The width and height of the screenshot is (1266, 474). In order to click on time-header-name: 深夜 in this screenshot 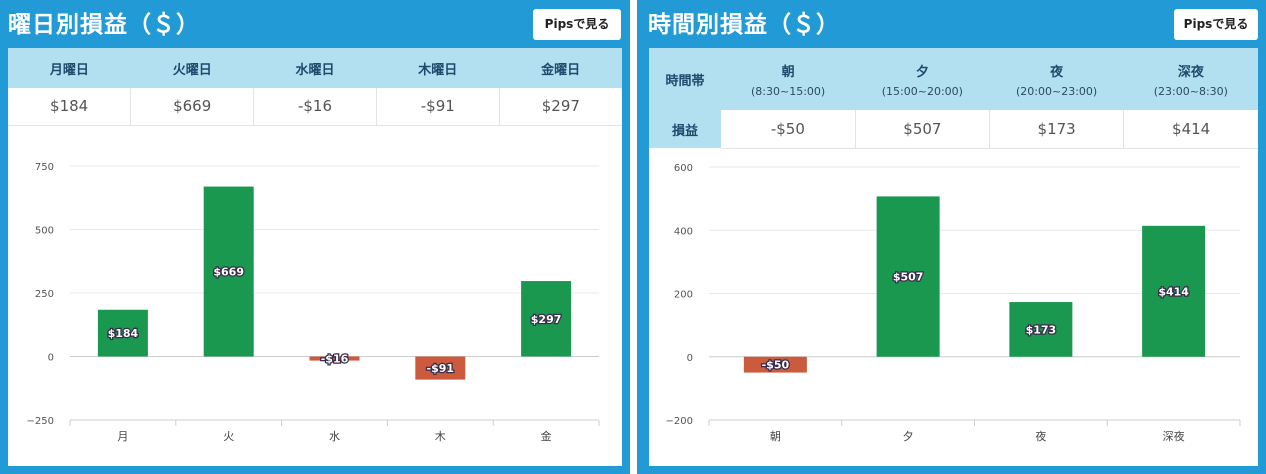, I will do `click(1190, 72)`.